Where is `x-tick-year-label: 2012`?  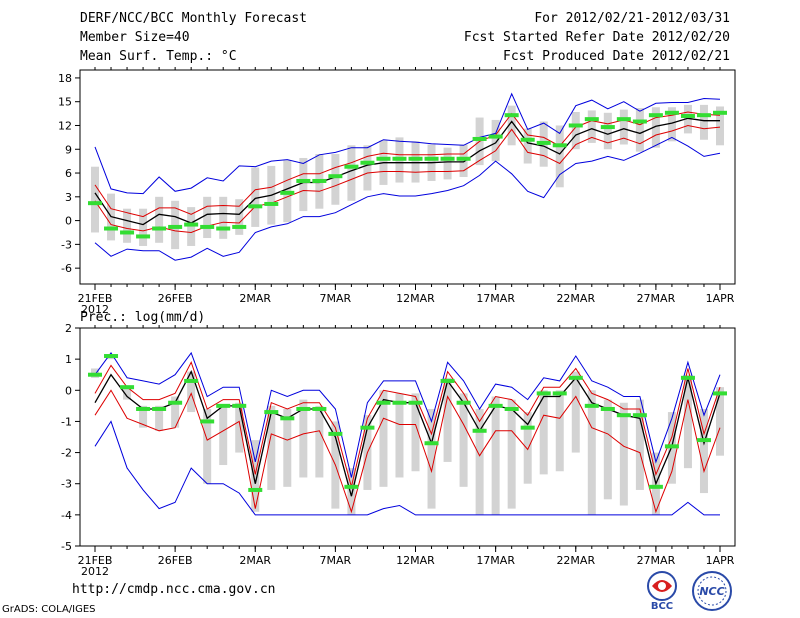 x-tick-year-label: 2012 is located at coordinates (95, 571).